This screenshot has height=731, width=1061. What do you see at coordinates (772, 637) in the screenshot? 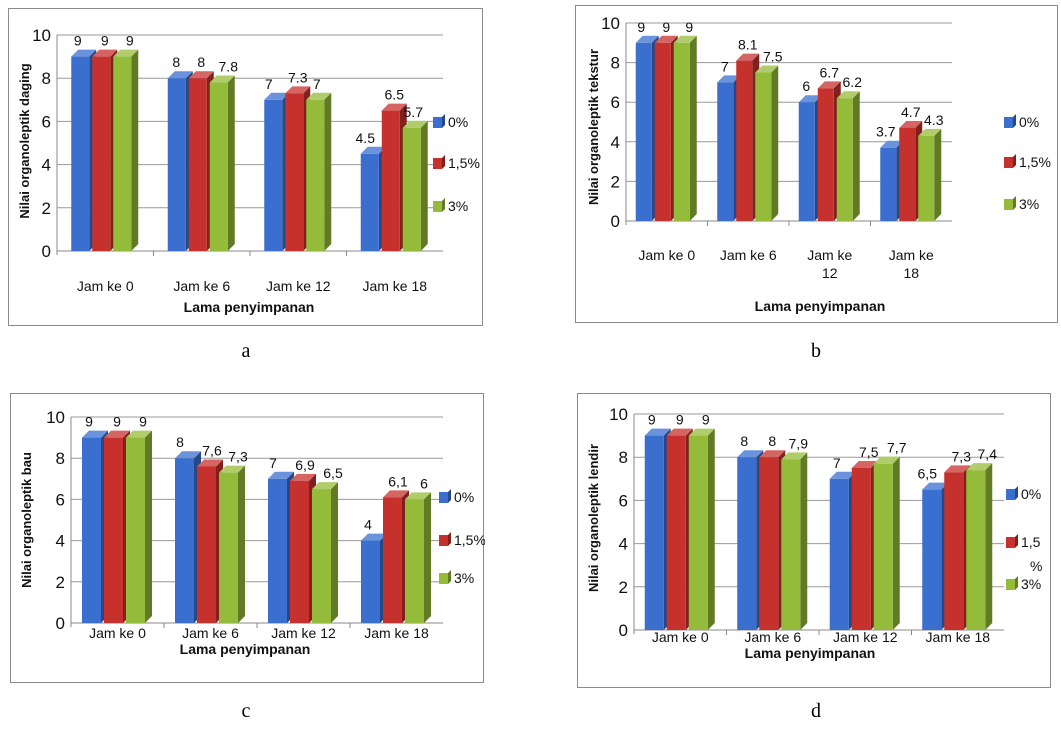
I see `category-label: Jam ke 6` at bounding box center [772, 637].